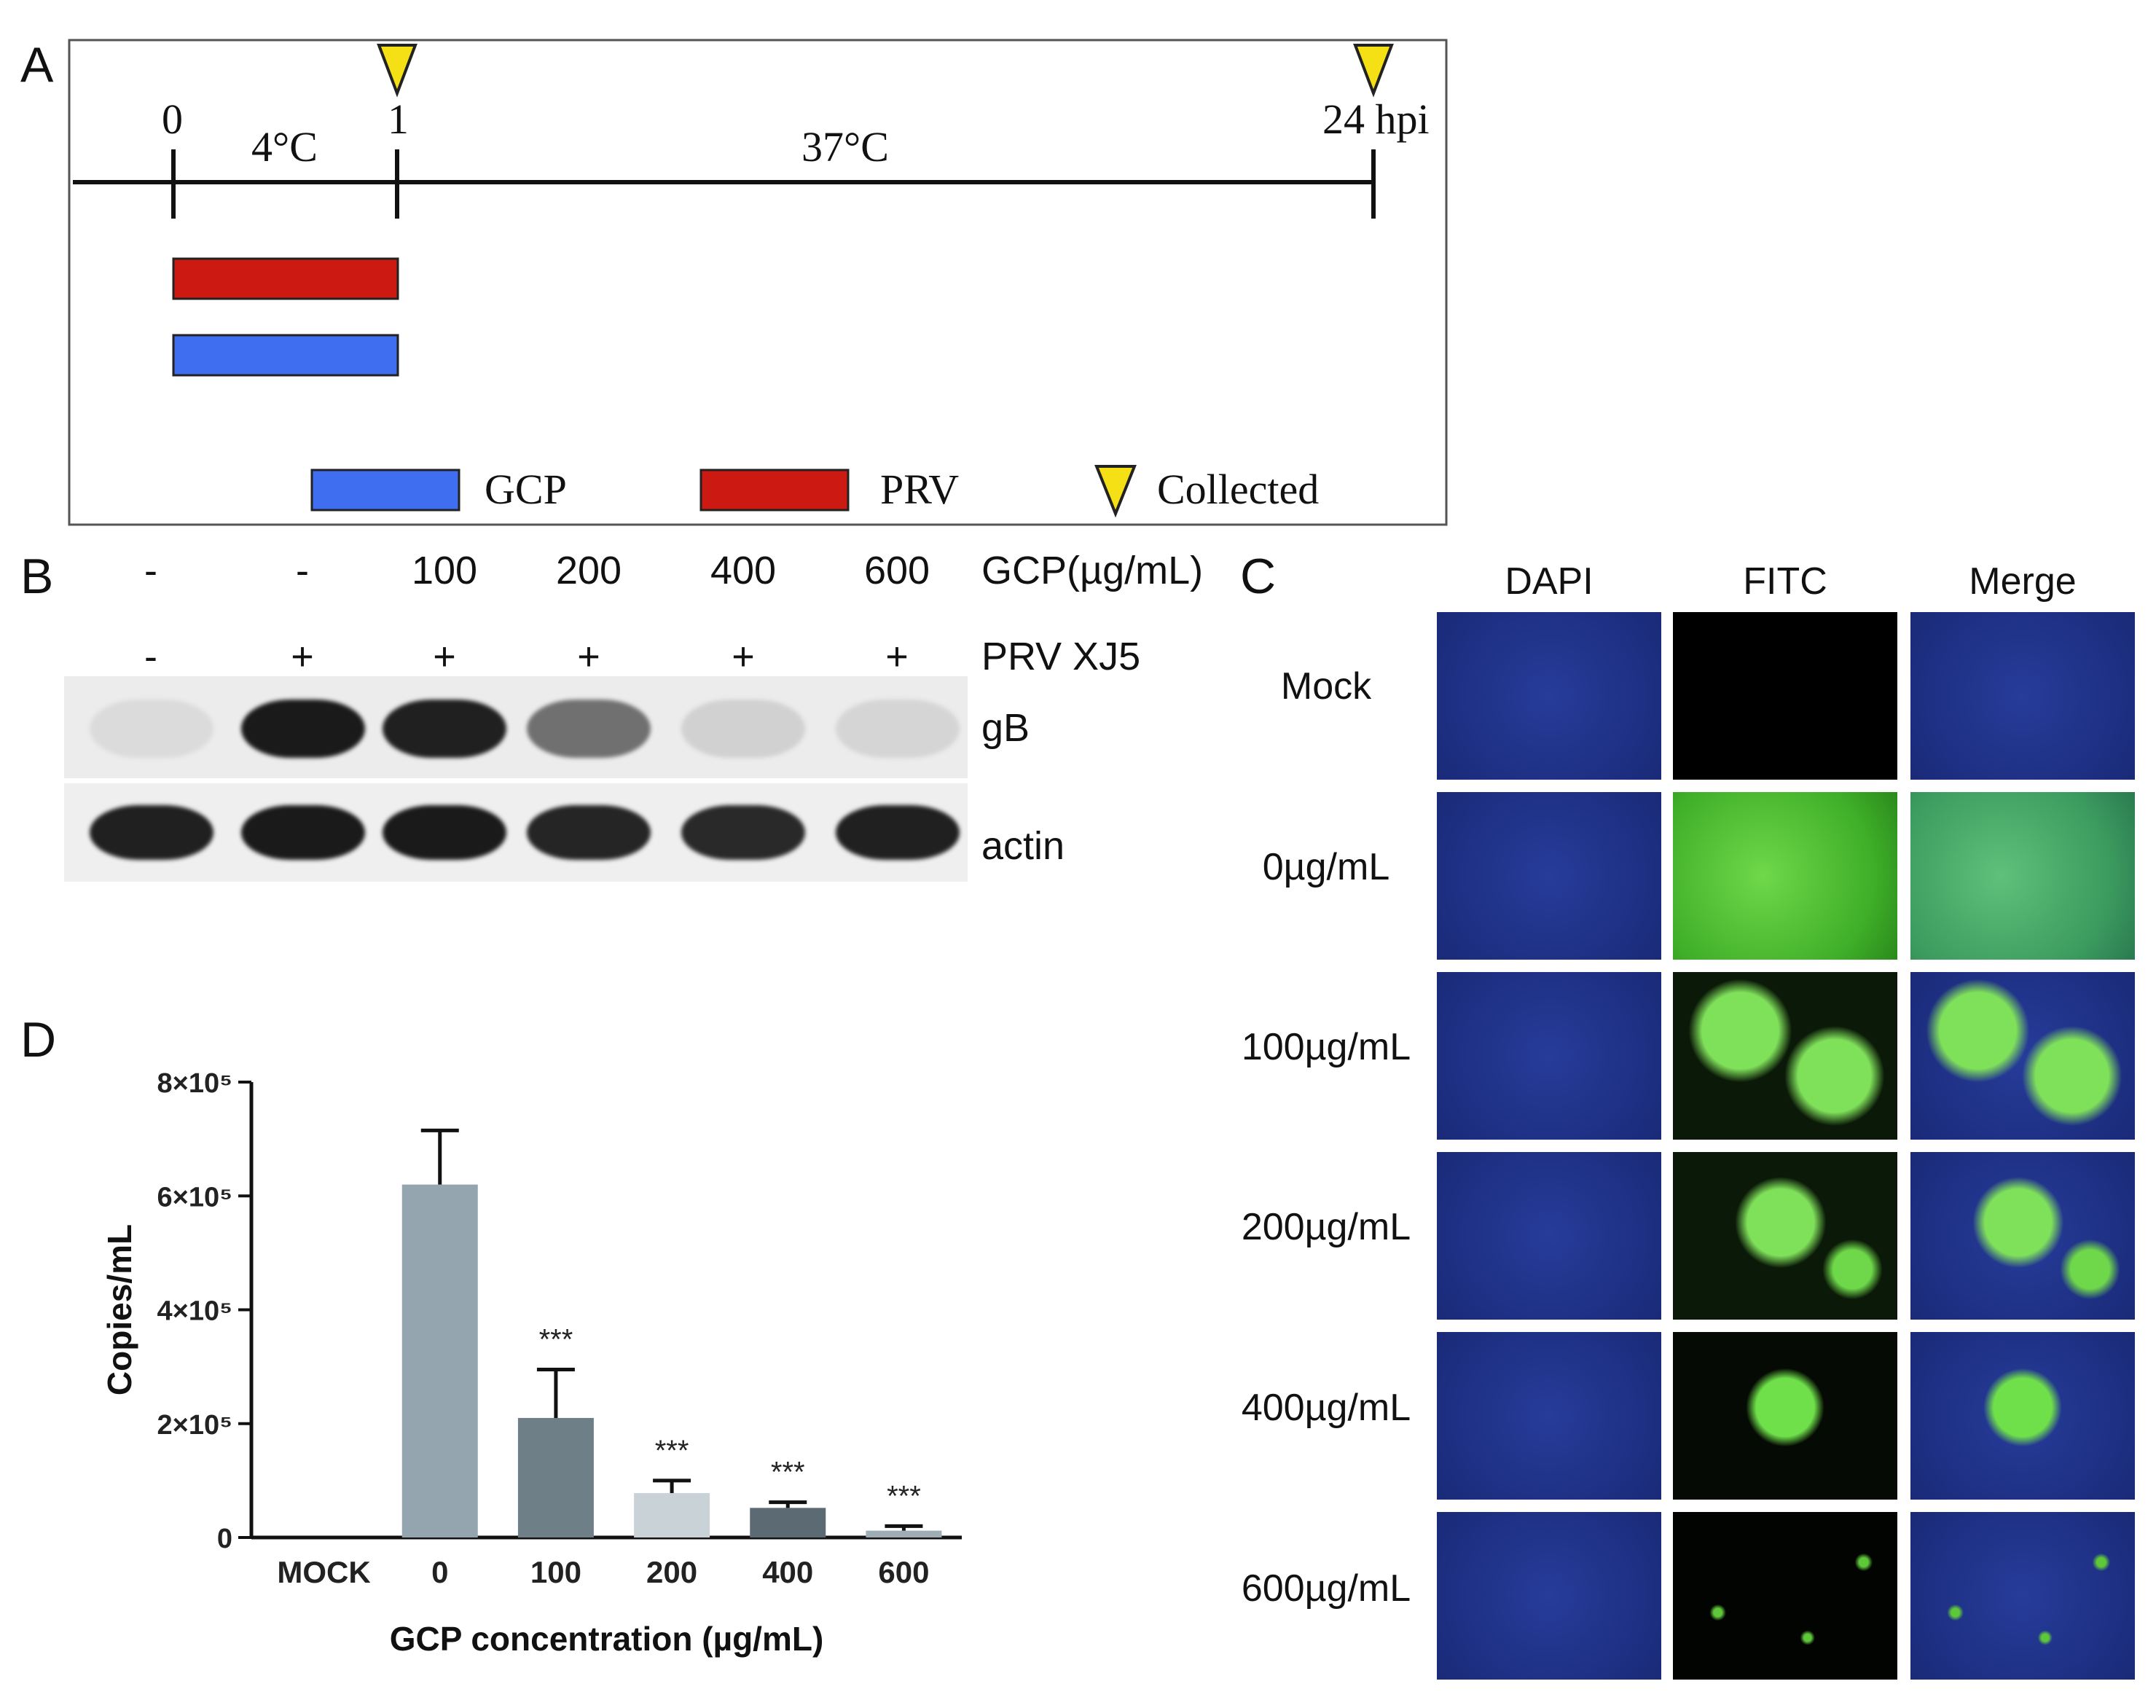 This screenshot has height=1708, width=2156. I want to click on legend-collected-marker, so click(1115, 491).